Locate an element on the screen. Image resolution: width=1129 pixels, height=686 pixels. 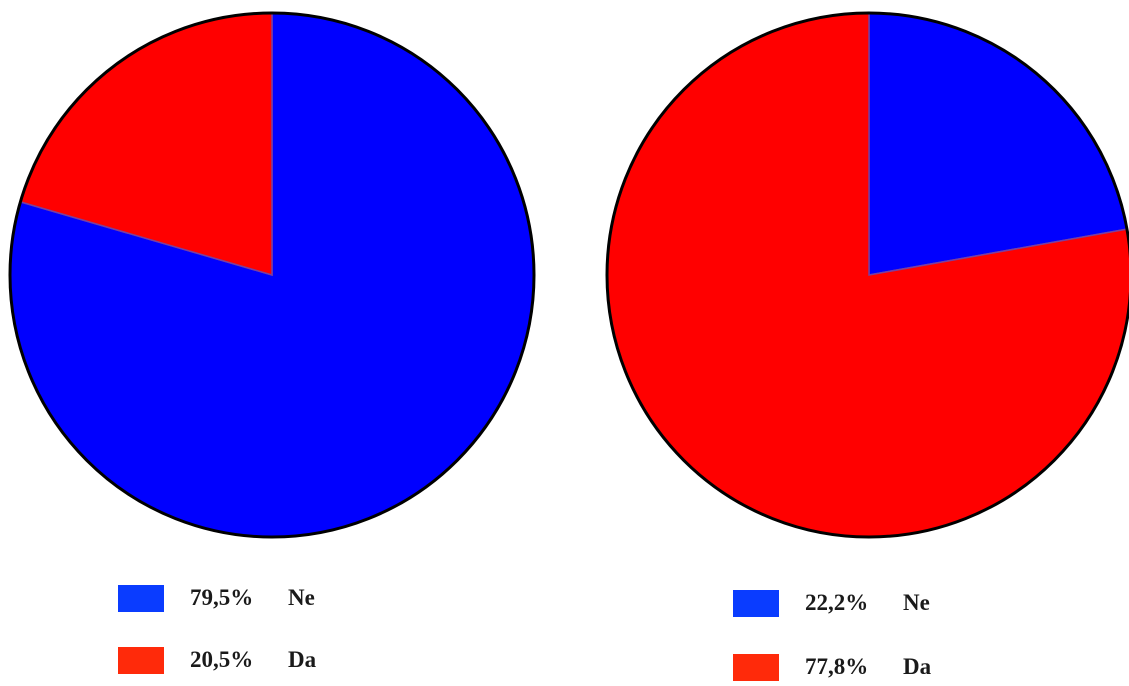
legend-left: 79,5% Ne 20,5% Da is located at coordinates (217, 629).